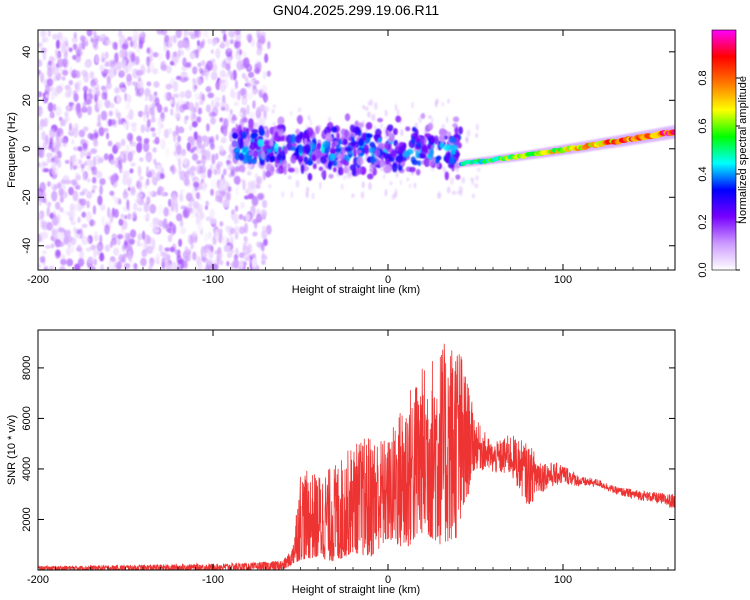  What do you see at coordinates (213, 280) in the screenshot?
I see `spectrogram-x-tick-label: -100` at bounding box center [213, 280].